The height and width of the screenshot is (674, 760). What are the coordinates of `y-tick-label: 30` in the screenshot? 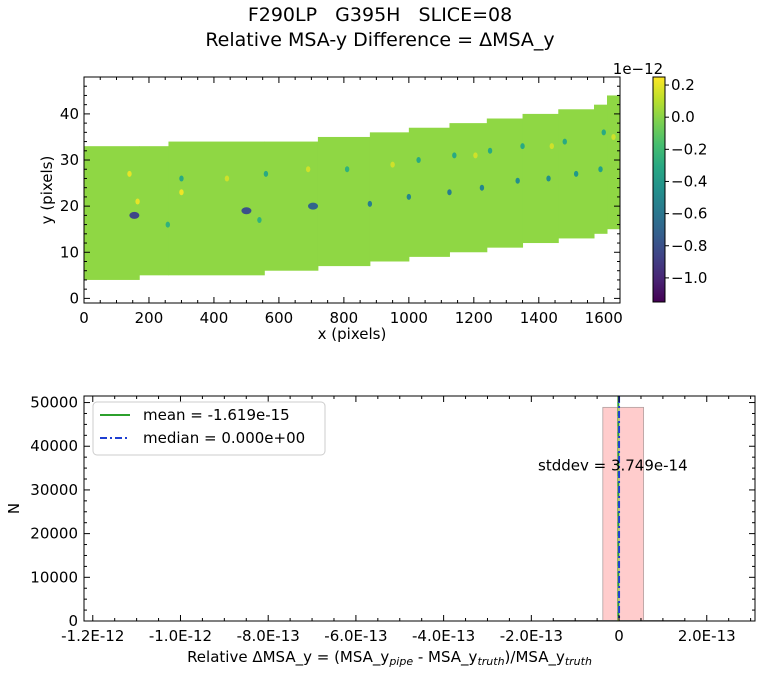 It's located at (69, 160).